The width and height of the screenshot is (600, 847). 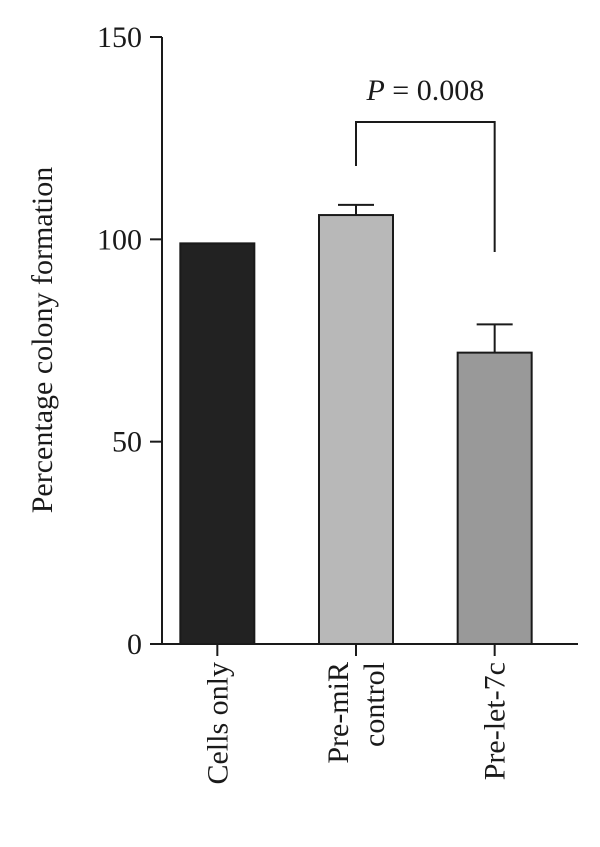 What do you see at coordinates (495, 721) in the screenshot?
I see `x-category-label: Pre-let-7c` at bounding box center [495, 721].